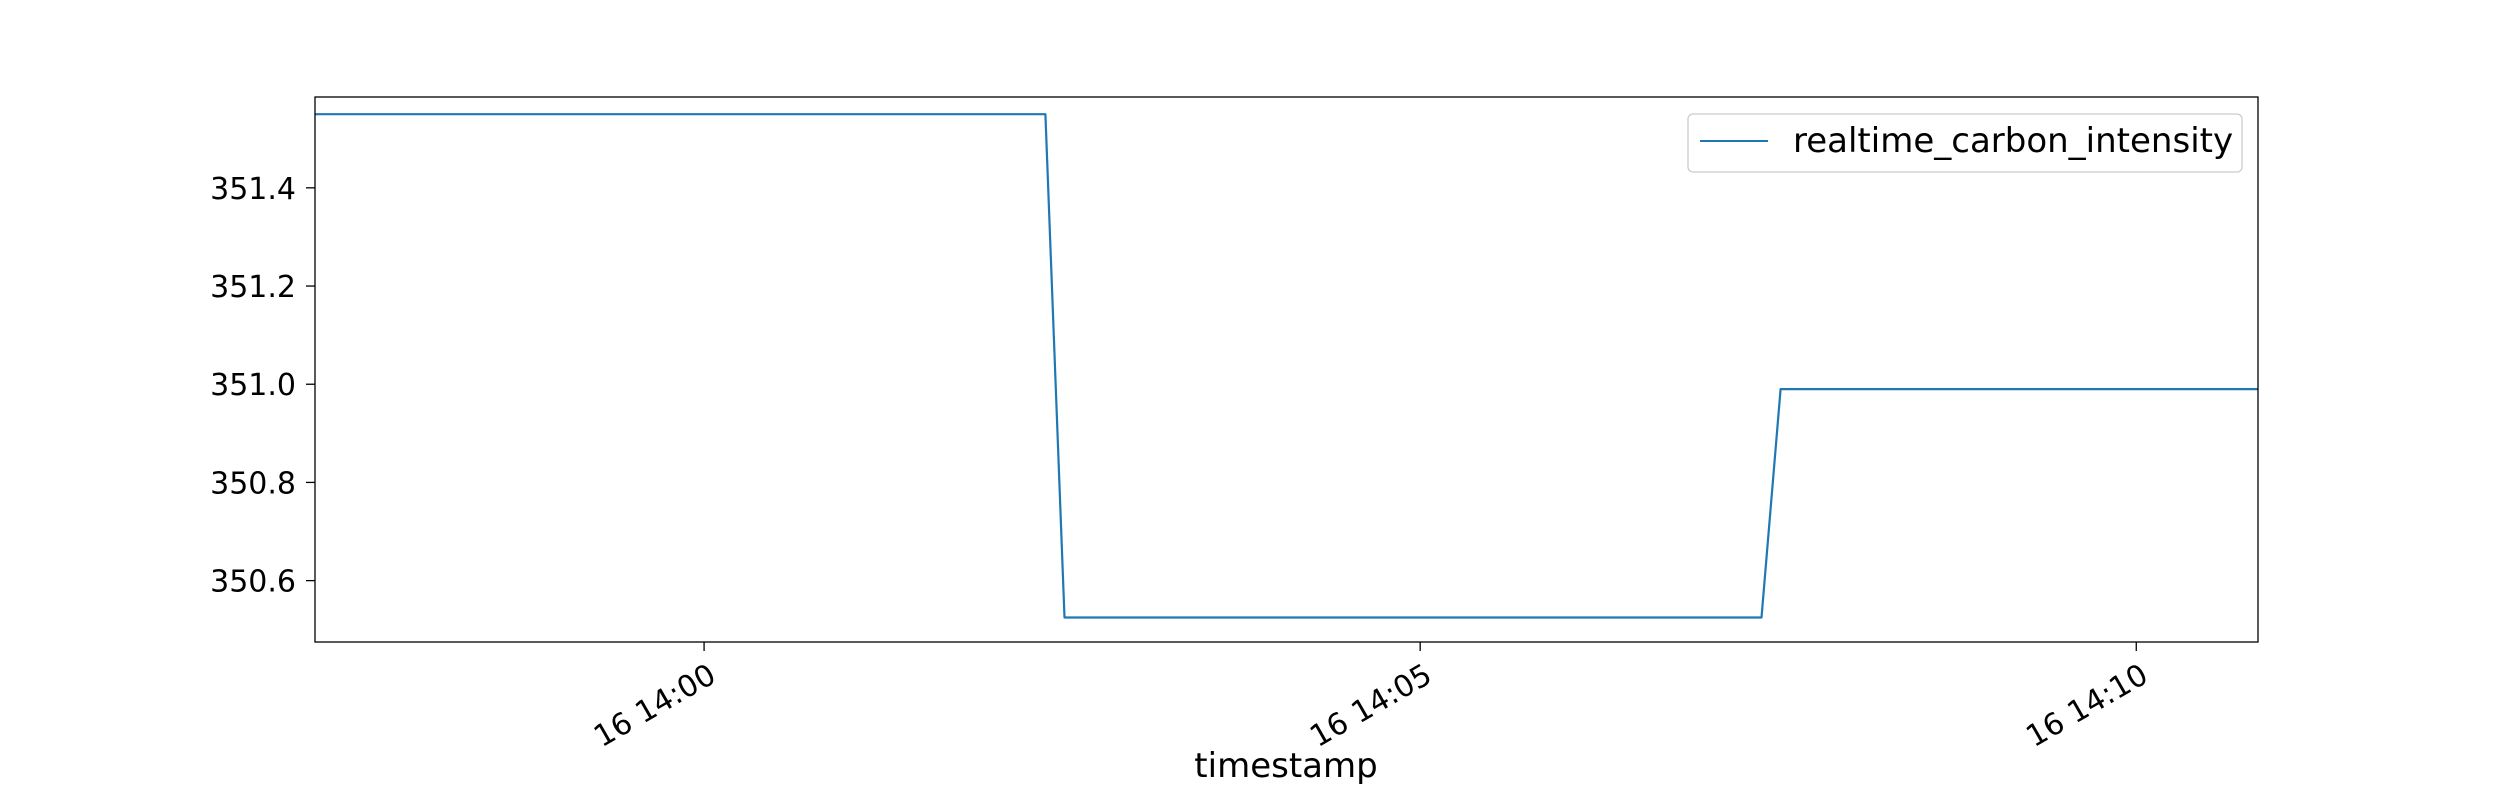 Image resolution: width=2500 pixels, height=800 pixels. I want to click on x-tick-label: 16 14:05, so click(1371, 705).